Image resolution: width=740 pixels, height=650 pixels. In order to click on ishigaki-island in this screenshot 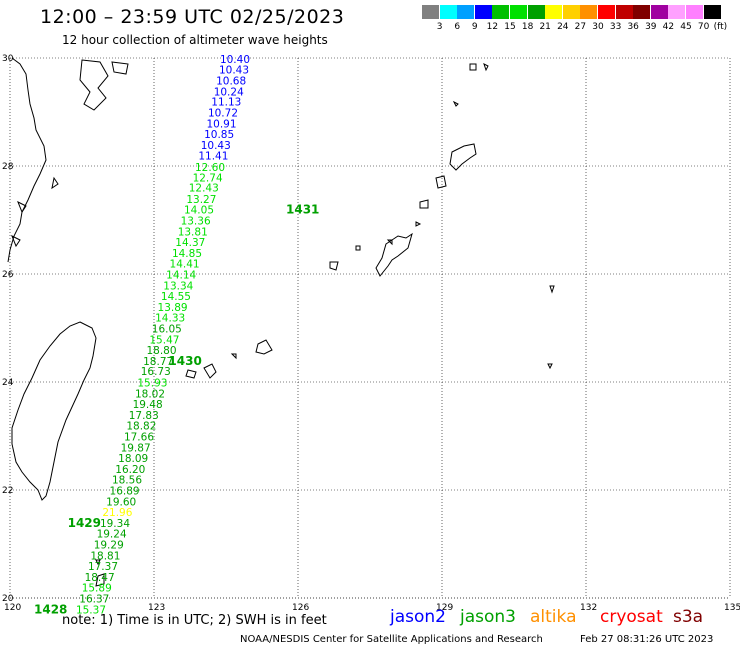, I will do `click(201, 371)`.